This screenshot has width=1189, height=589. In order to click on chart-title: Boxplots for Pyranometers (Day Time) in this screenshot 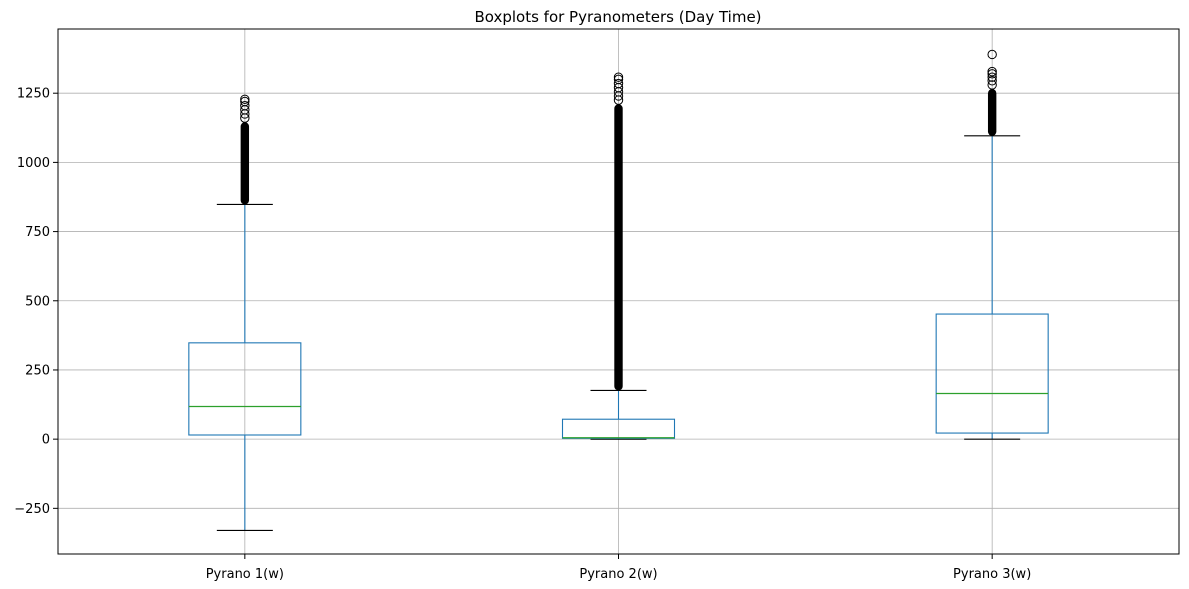, I will do `click(617, 17)`.